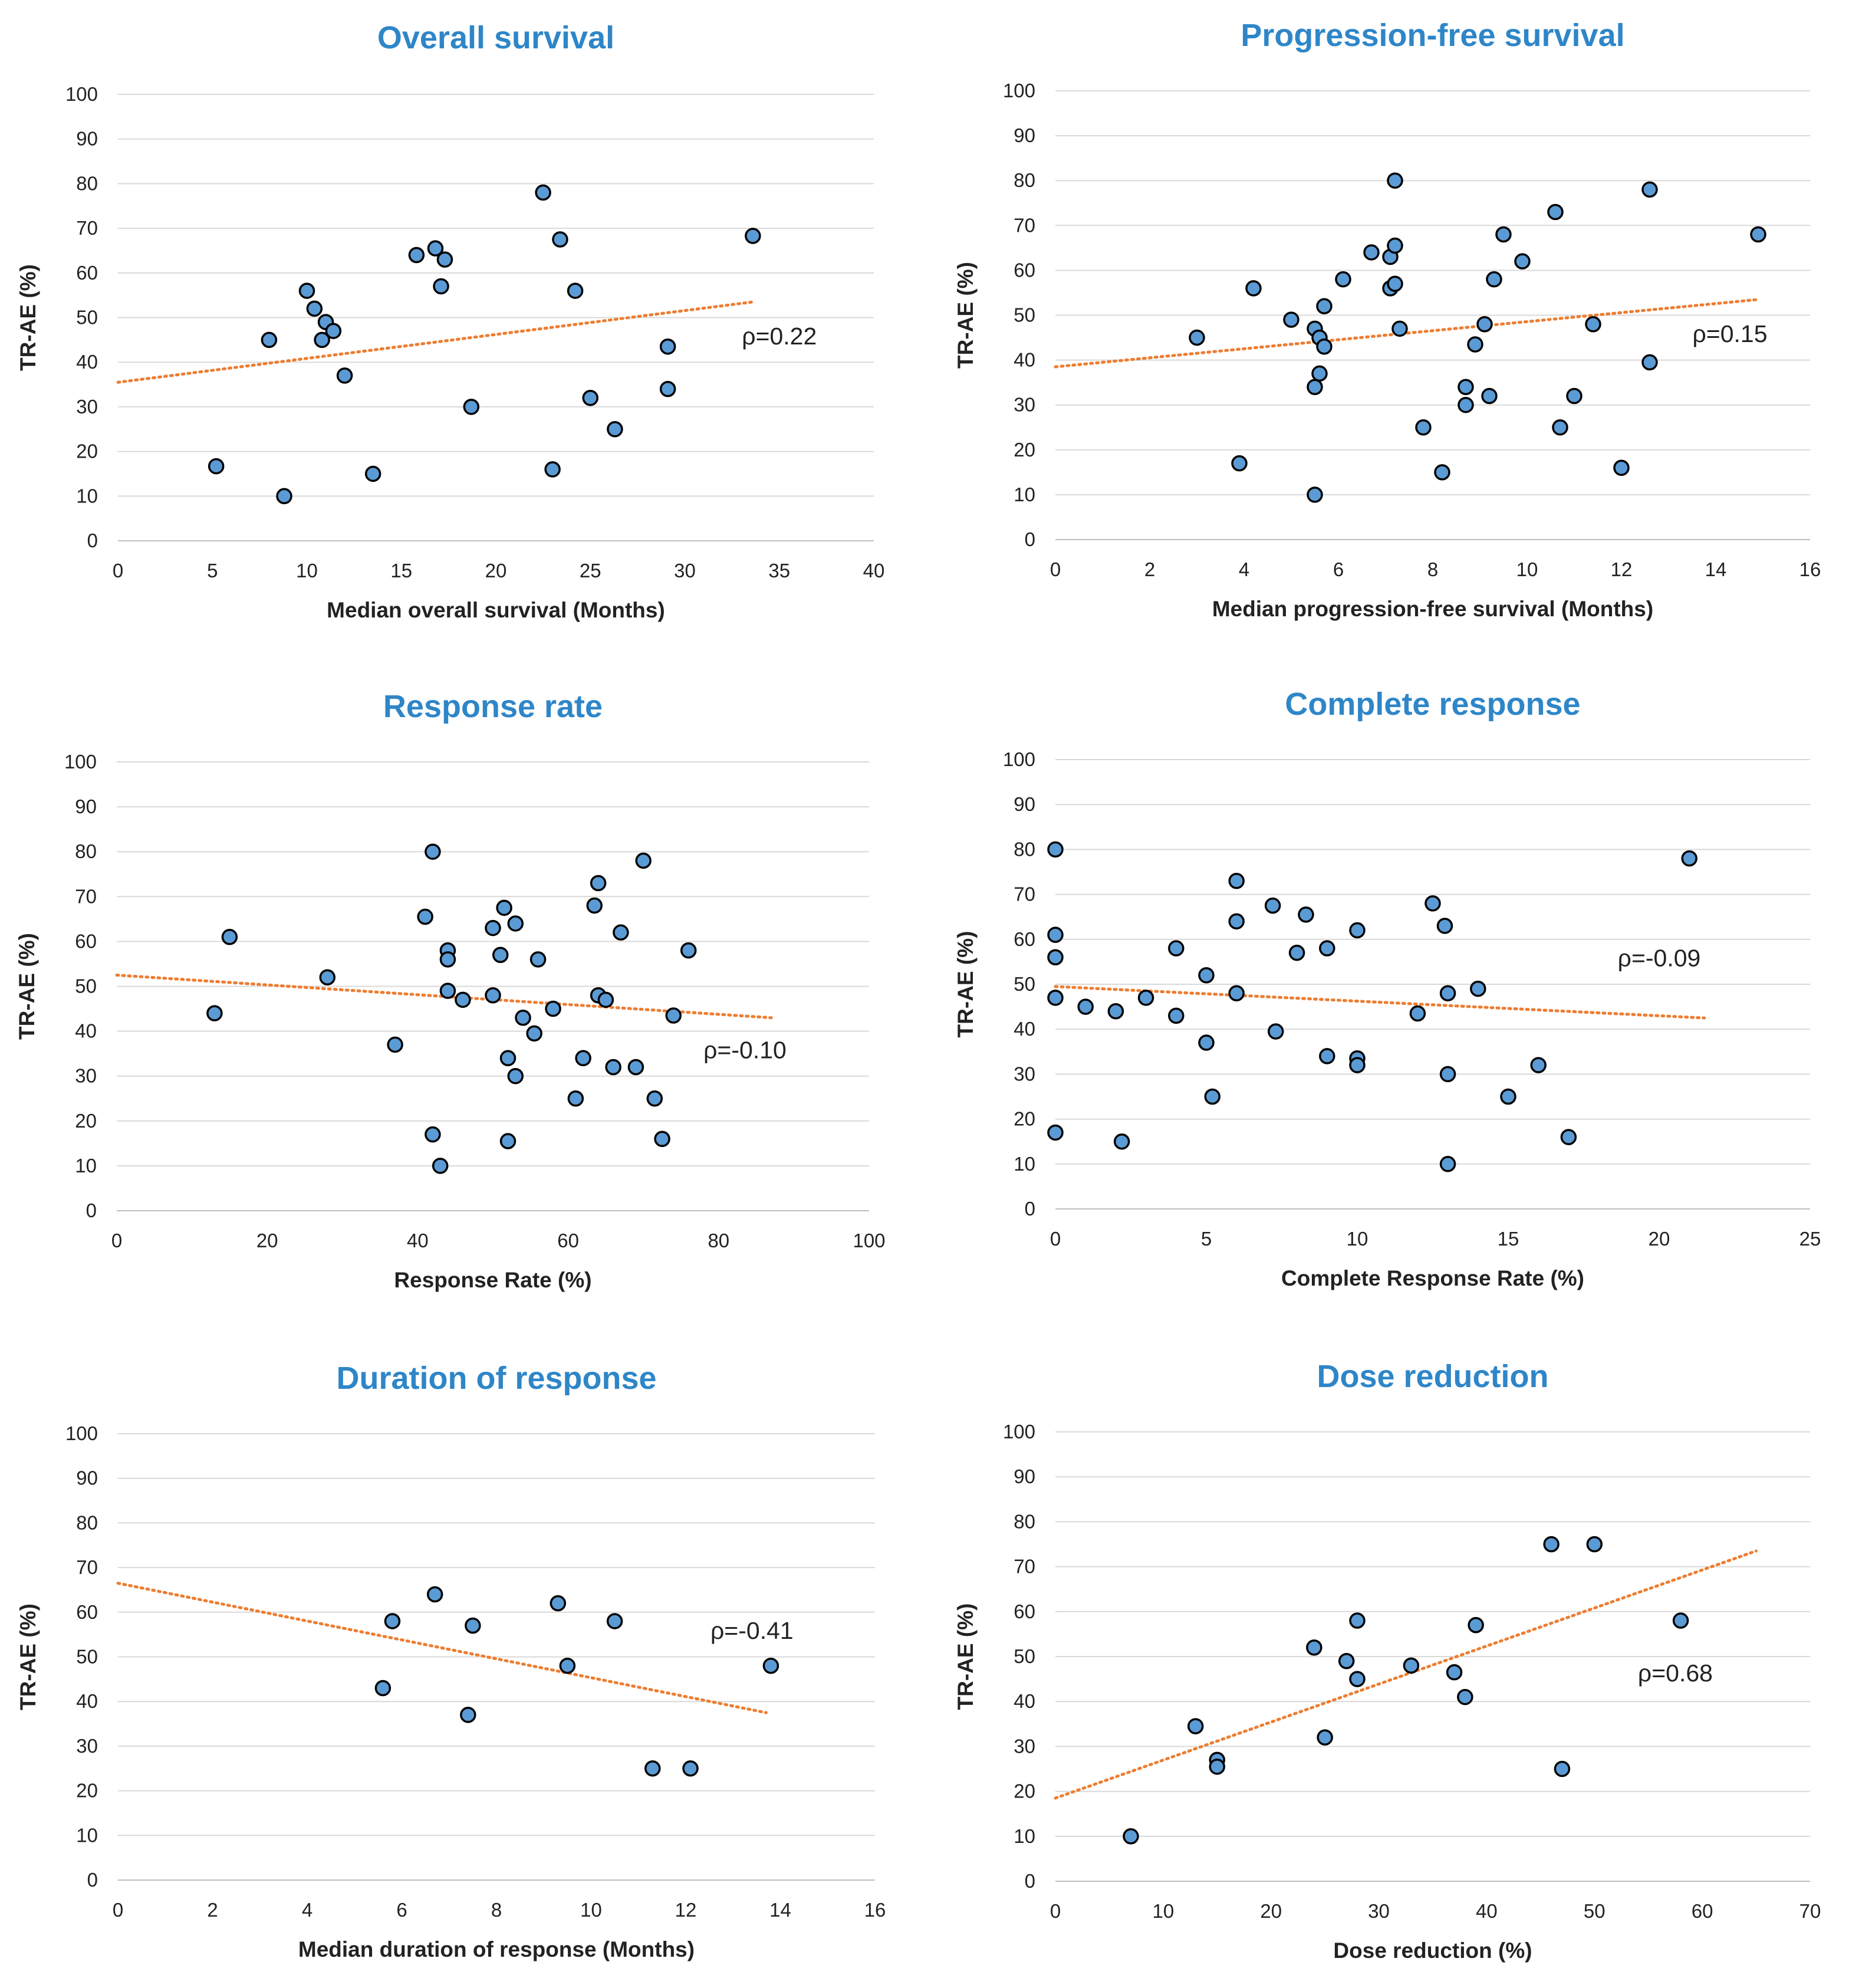 The image size is (1849, 1988). Describe the element at coordinates (86, 986) in the screenshot. I see `y-tick-label: 50` at that location.